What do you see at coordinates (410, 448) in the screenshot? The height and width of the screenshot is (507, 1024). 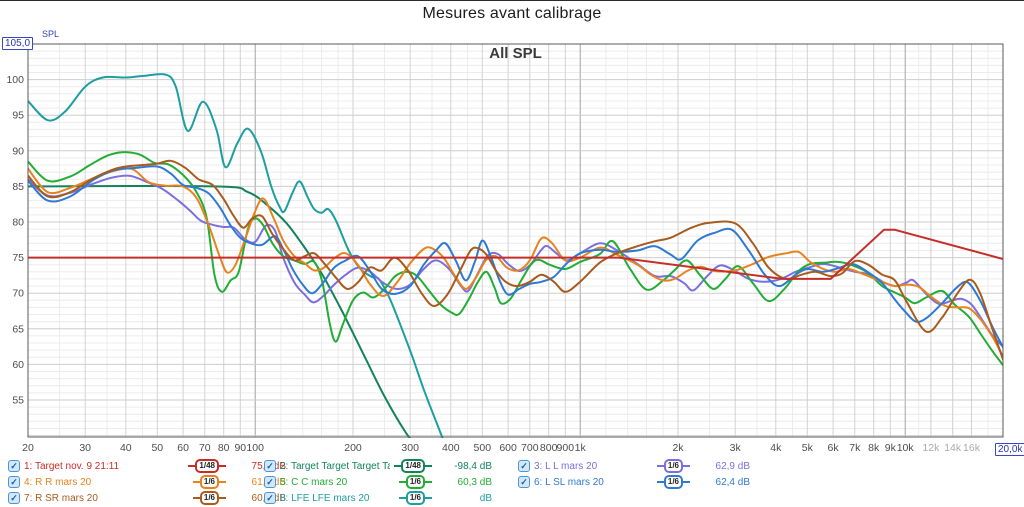 I see `x-tick-label: 300` at bounding box center [410, 448].